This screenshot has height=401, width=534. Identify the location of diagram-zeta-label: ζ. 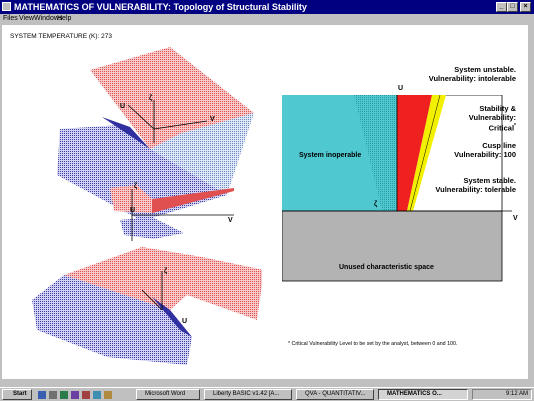
(376, 204).